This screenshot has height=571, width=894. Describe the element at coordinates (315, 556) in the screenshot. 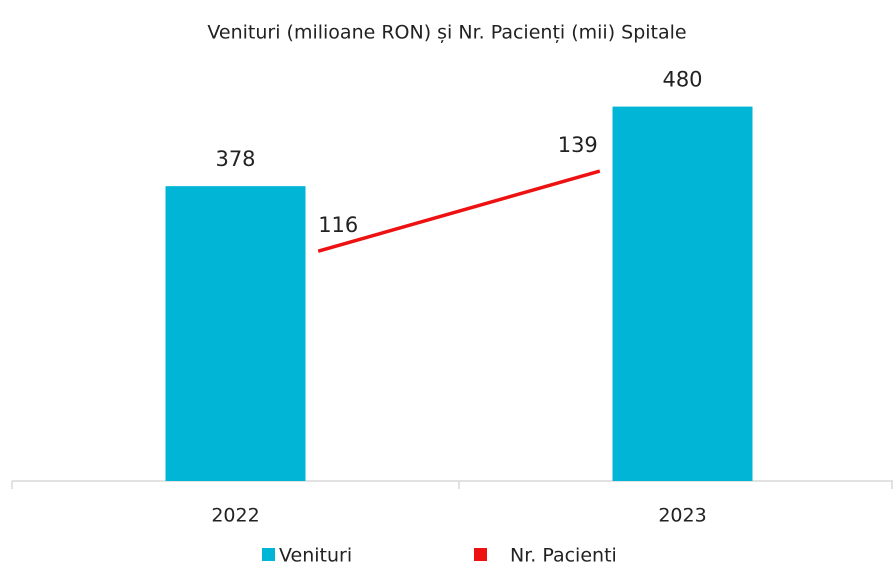

I see `legend-label: Venituri` at that location.